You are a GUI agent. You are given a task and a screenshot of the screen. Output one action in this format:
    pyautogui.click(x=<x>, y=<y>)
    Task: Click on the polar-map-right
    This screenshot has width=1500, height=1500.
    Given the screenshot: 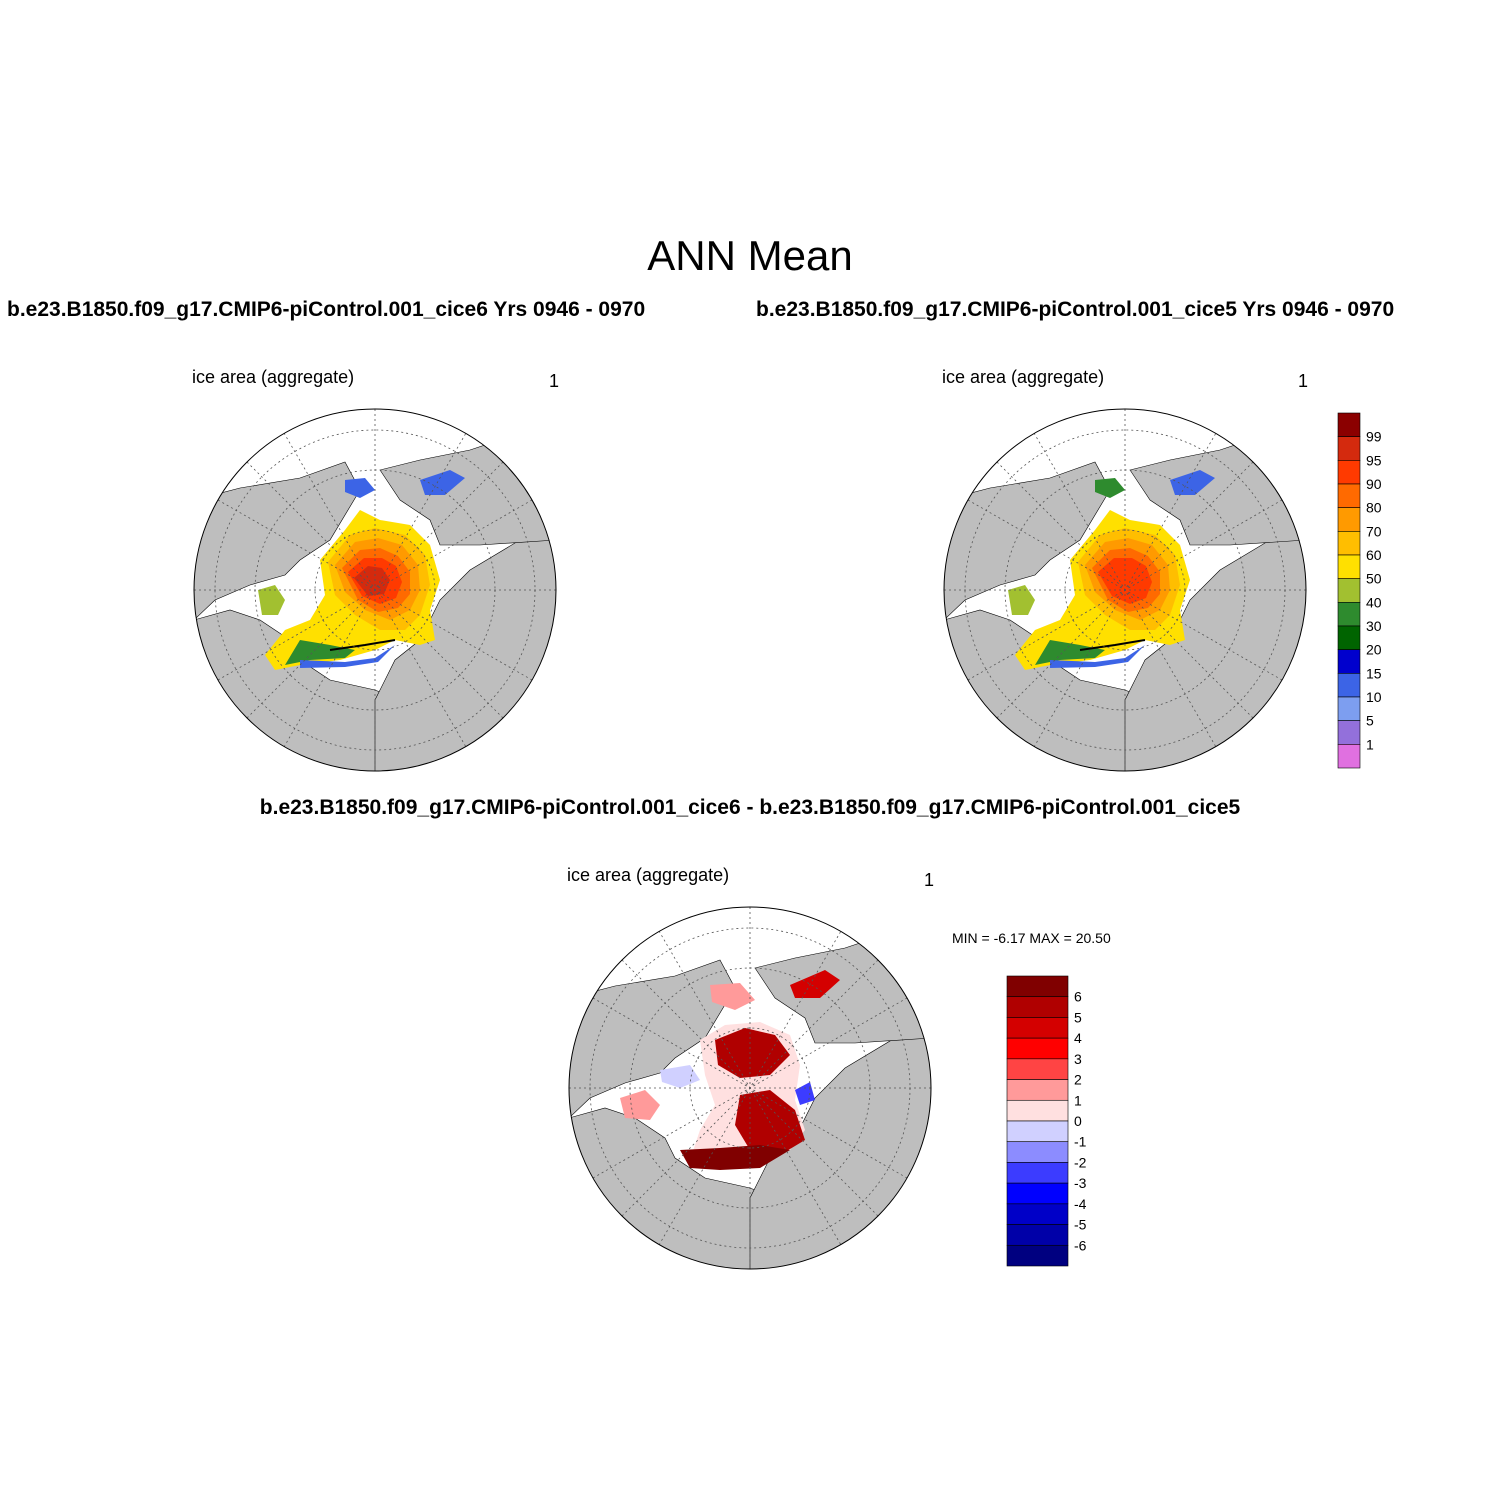 What is the action you would take?
    pyautogui.click(x=1125, y=590)
    